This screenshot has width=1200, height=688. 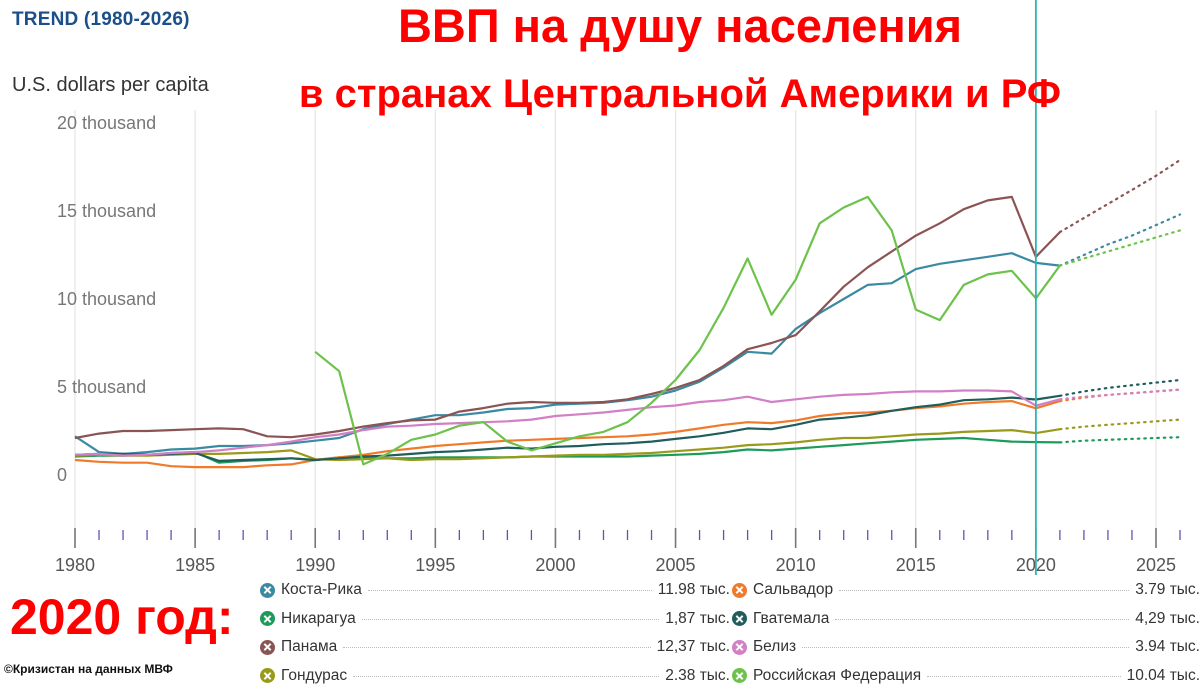 What do you see at coordinates (693, 589) in the screenshot?
I see `legend-value: 11.98 тыс.` at bounding box center [693, 589].